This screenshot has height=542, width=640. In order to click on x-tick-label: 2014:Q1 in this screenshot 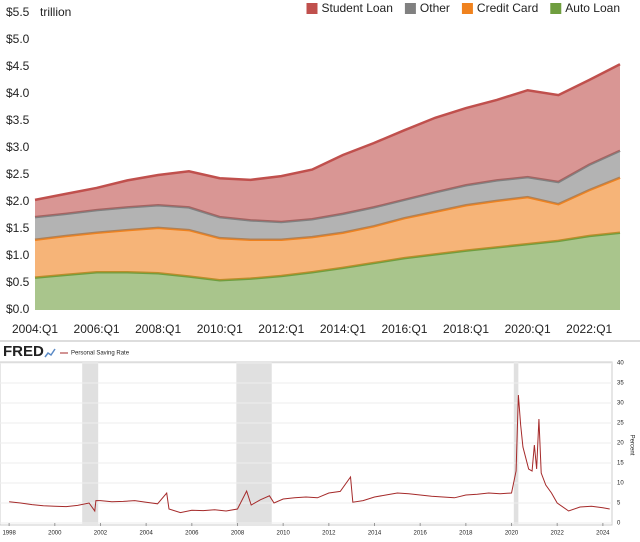, I will do `click(343, 329)`.